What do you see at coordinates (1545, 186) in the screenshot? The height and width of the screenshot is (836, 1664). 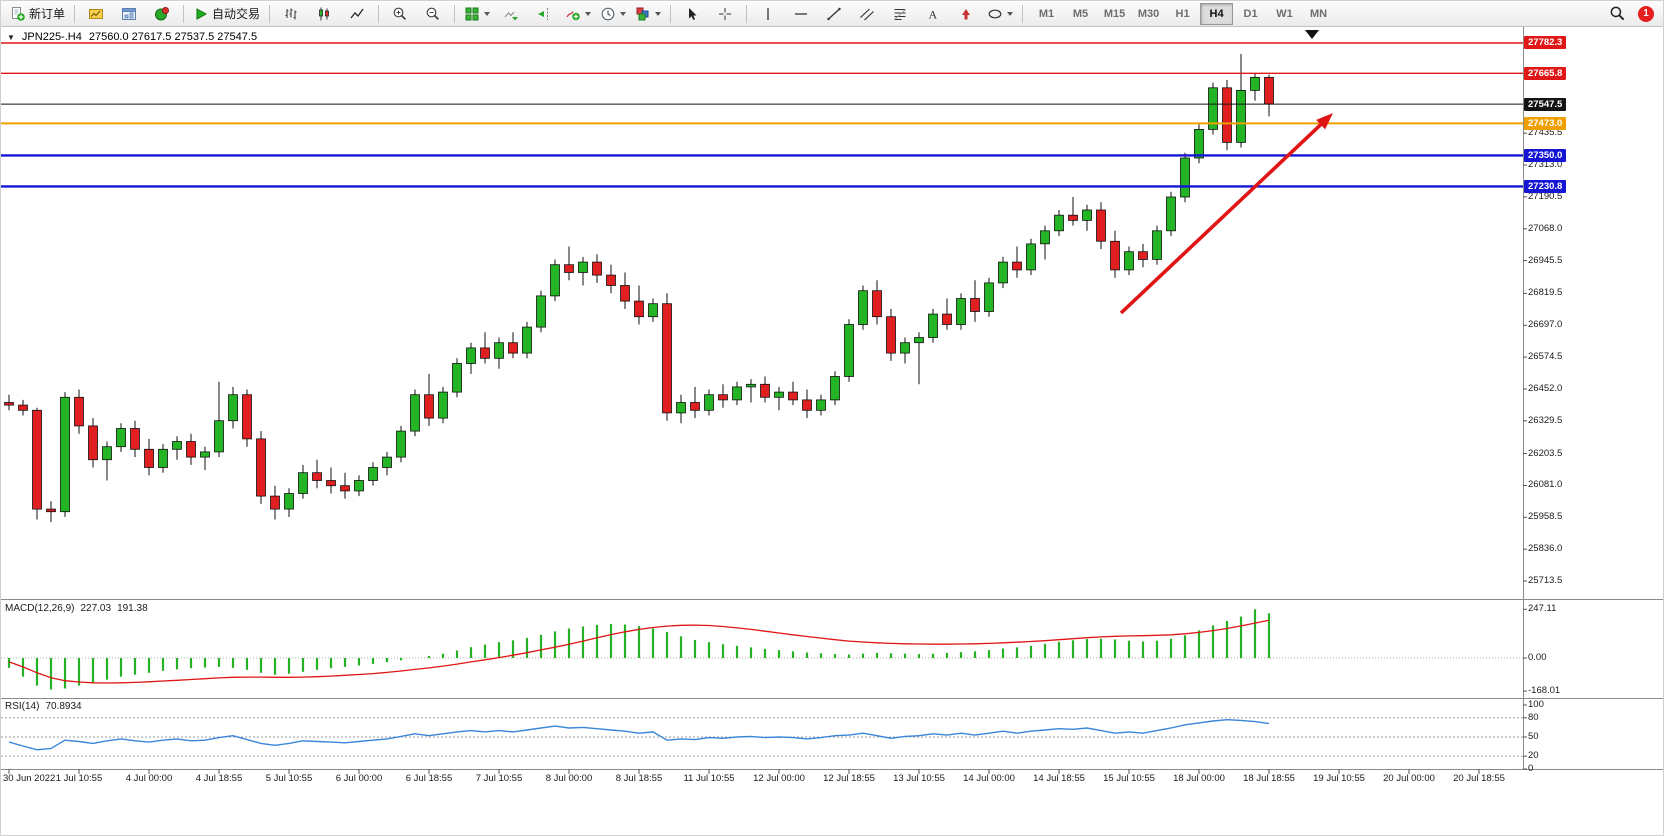 I see `price-badge-27230.8: 27230.8` at bounding box center [1545, 186].